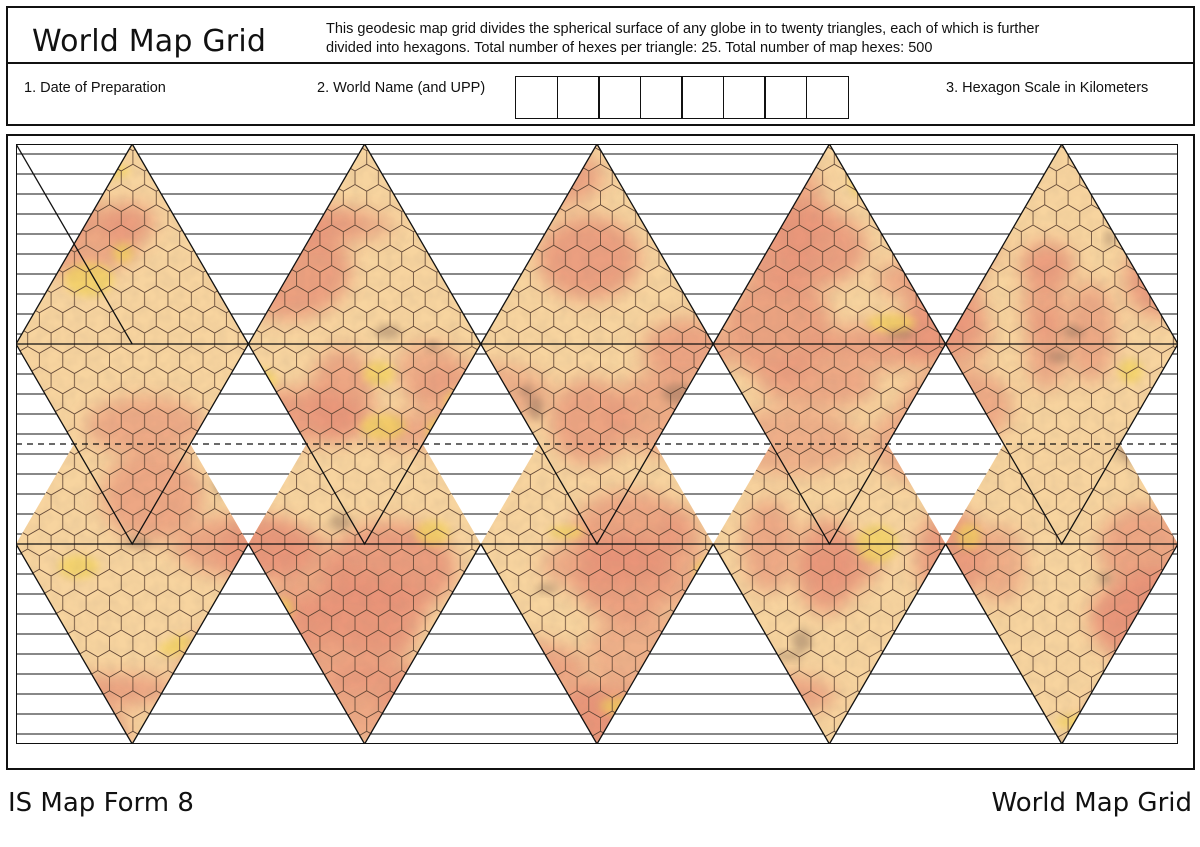  I want to click on form-title: World Map Grid, so click(149, 41).